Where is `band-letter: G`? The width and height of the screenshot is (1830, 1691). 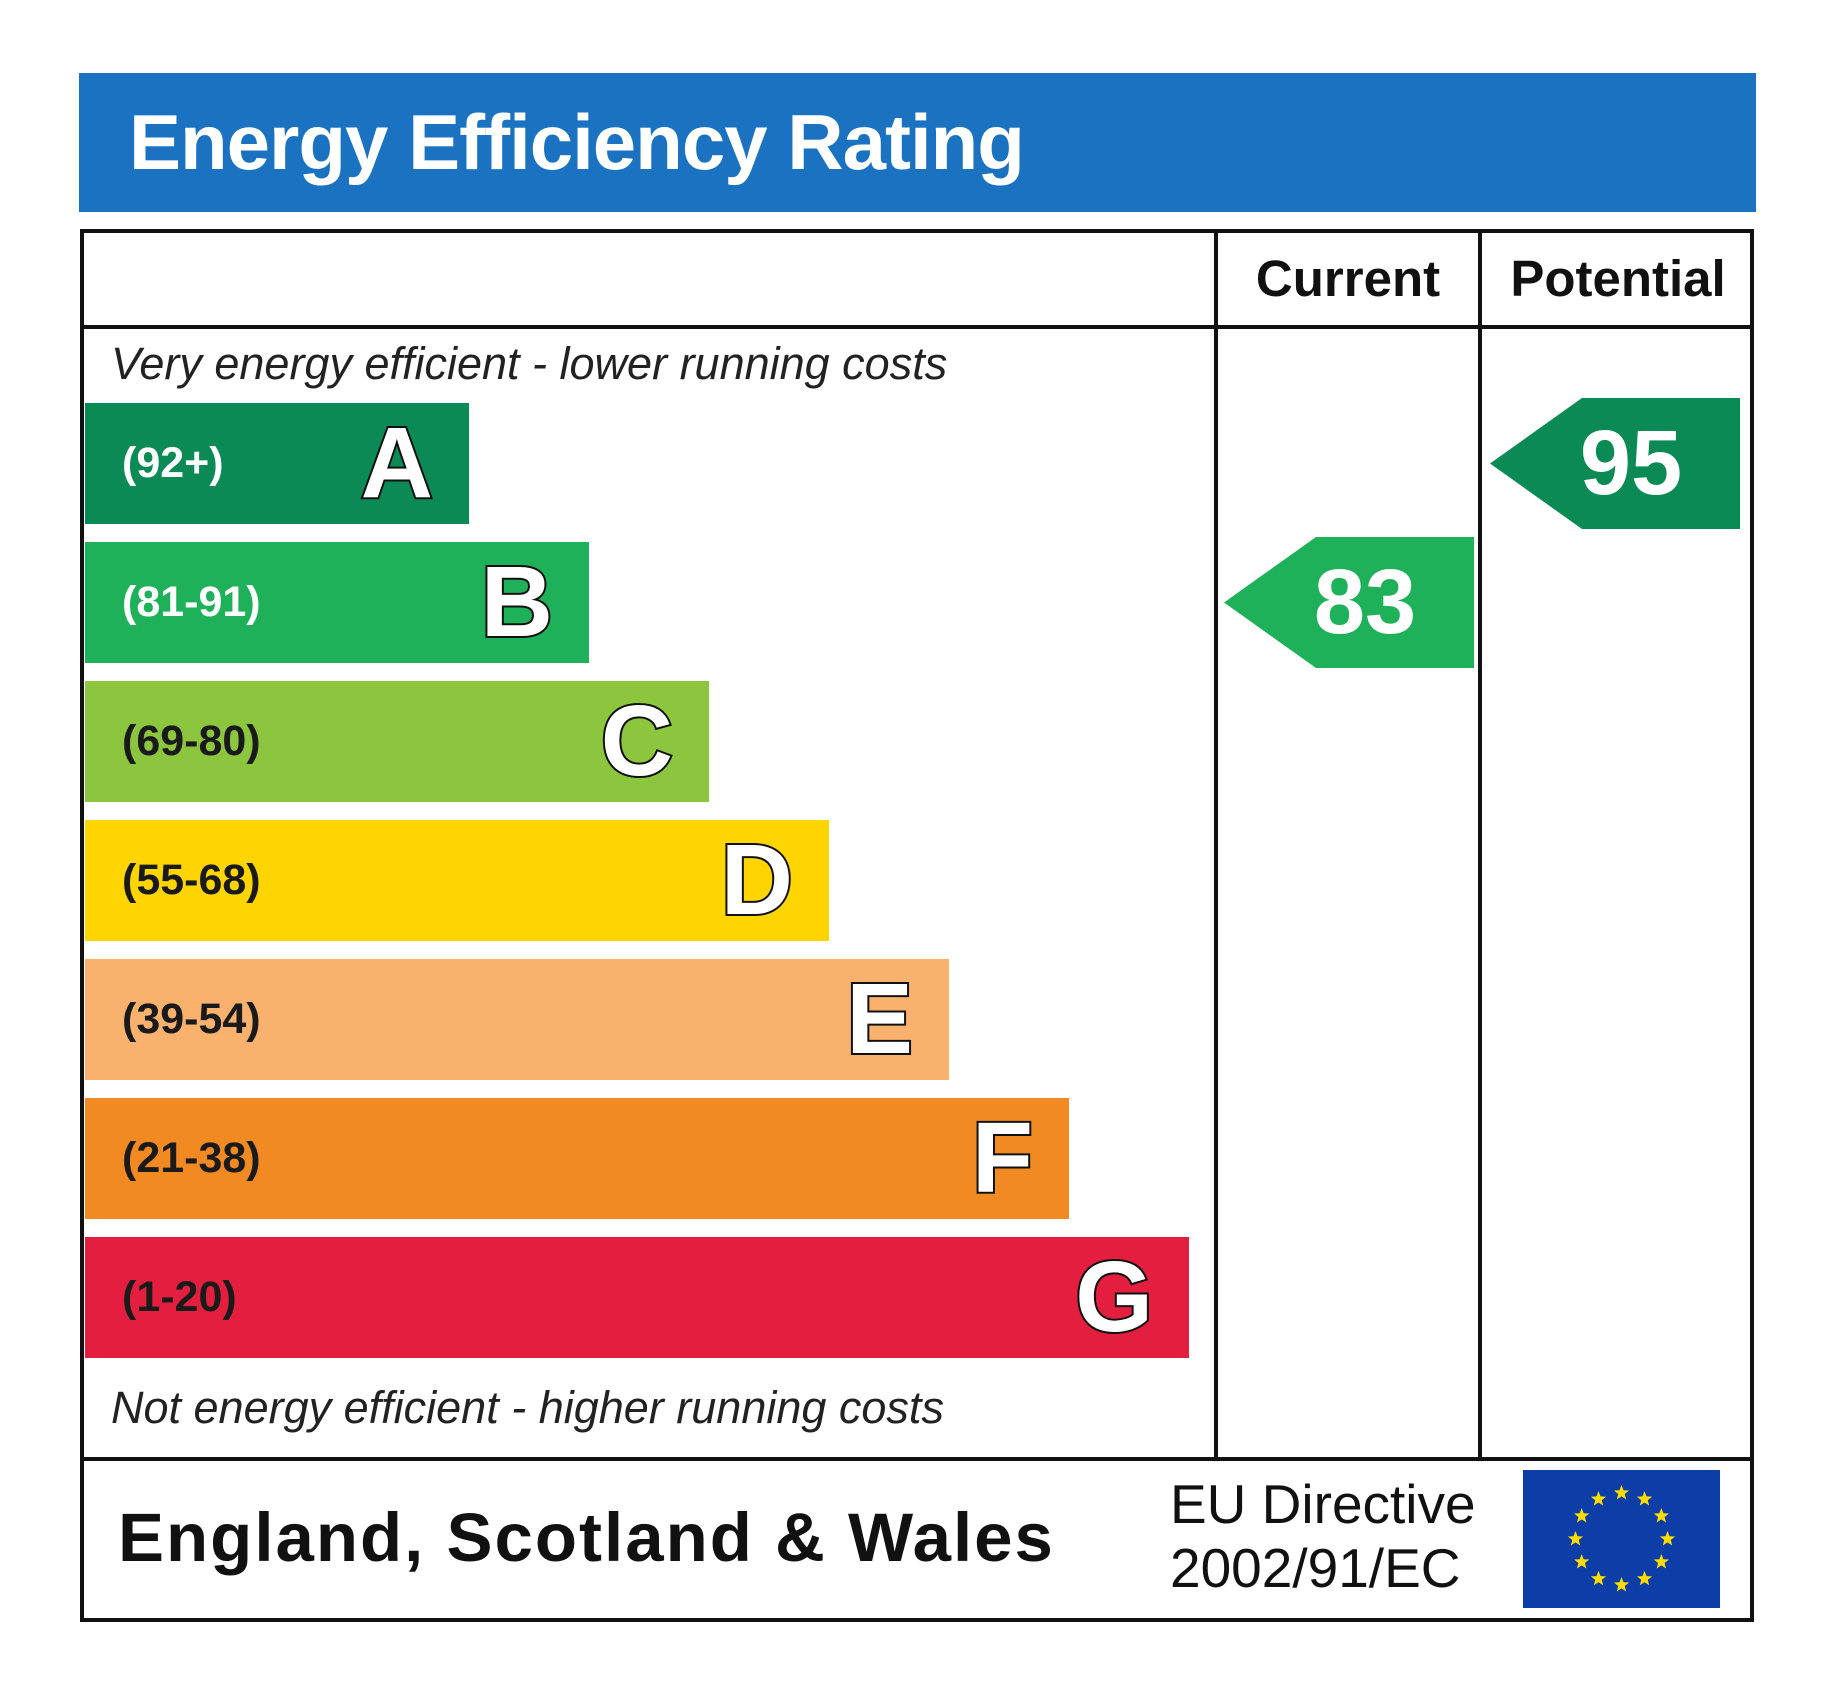
band-letter: G is located at coordinates (1114, 1297).